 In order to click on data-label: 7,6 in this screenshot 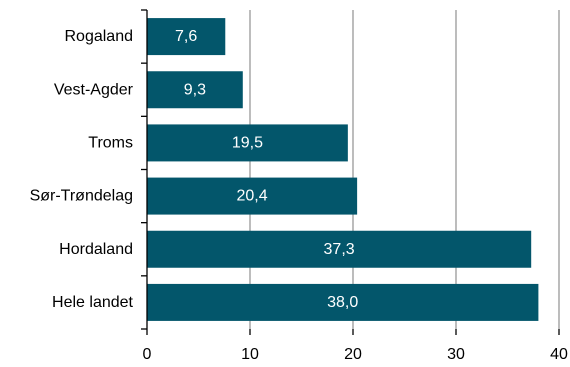, I will do `click(186, 36)`.